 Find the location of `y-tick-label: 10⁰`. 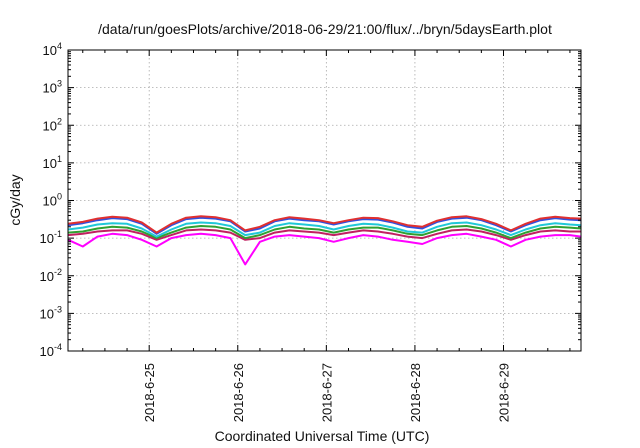

y-tick-label: 10⁰ is located at coordinates (52, 200).